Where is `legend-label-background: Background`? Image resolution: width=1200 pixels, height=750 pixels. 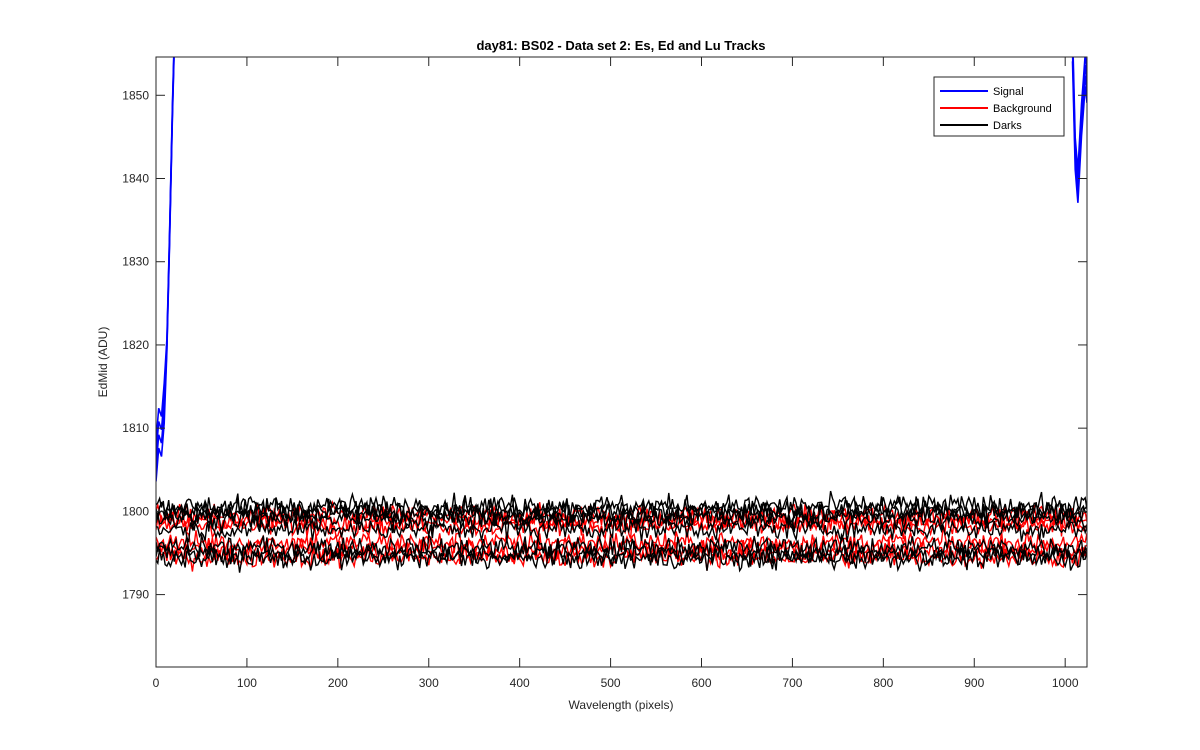 legend-label-background: Background is located at coordinates (1022, 109).